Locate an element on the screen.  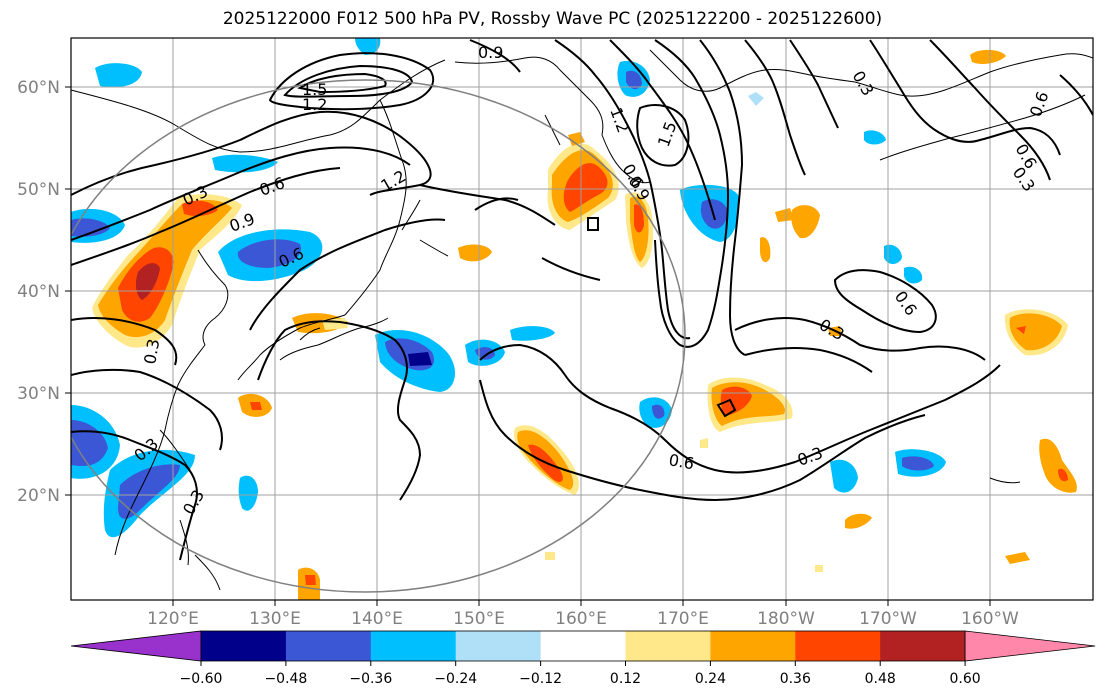
warm-blob-small5 is located at coordinates (550, 556).